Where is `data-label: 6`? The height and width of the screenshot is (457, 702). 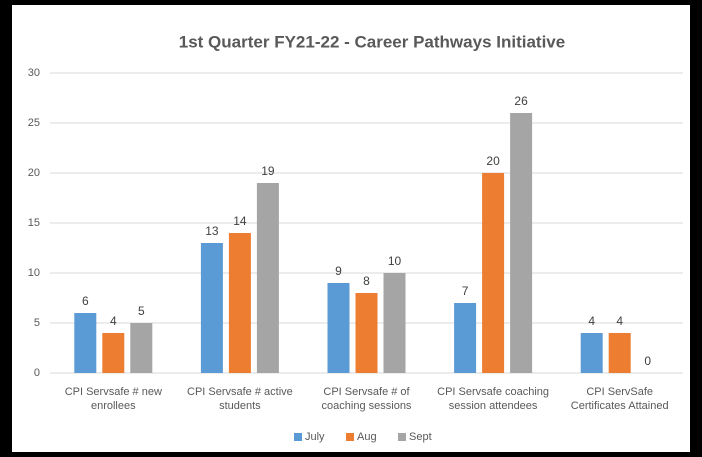 data-label: 6 is located at coordinates (85, 301).